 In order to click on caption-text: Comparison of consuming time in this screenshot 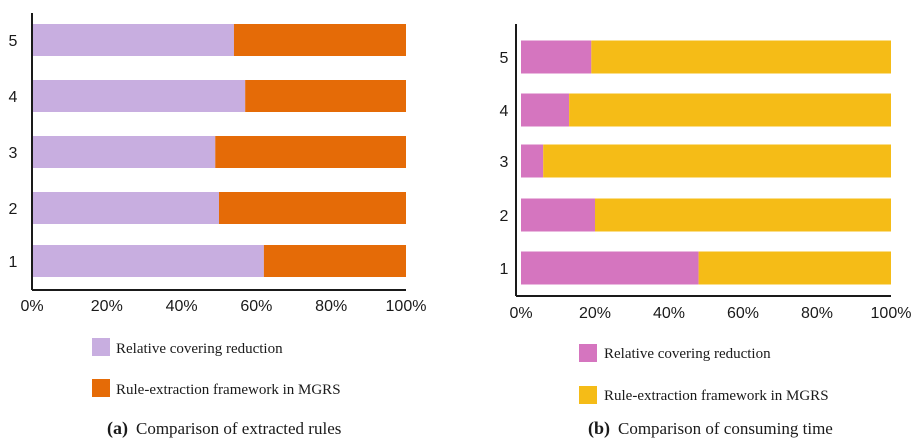, I will do `click(725, 428)`.